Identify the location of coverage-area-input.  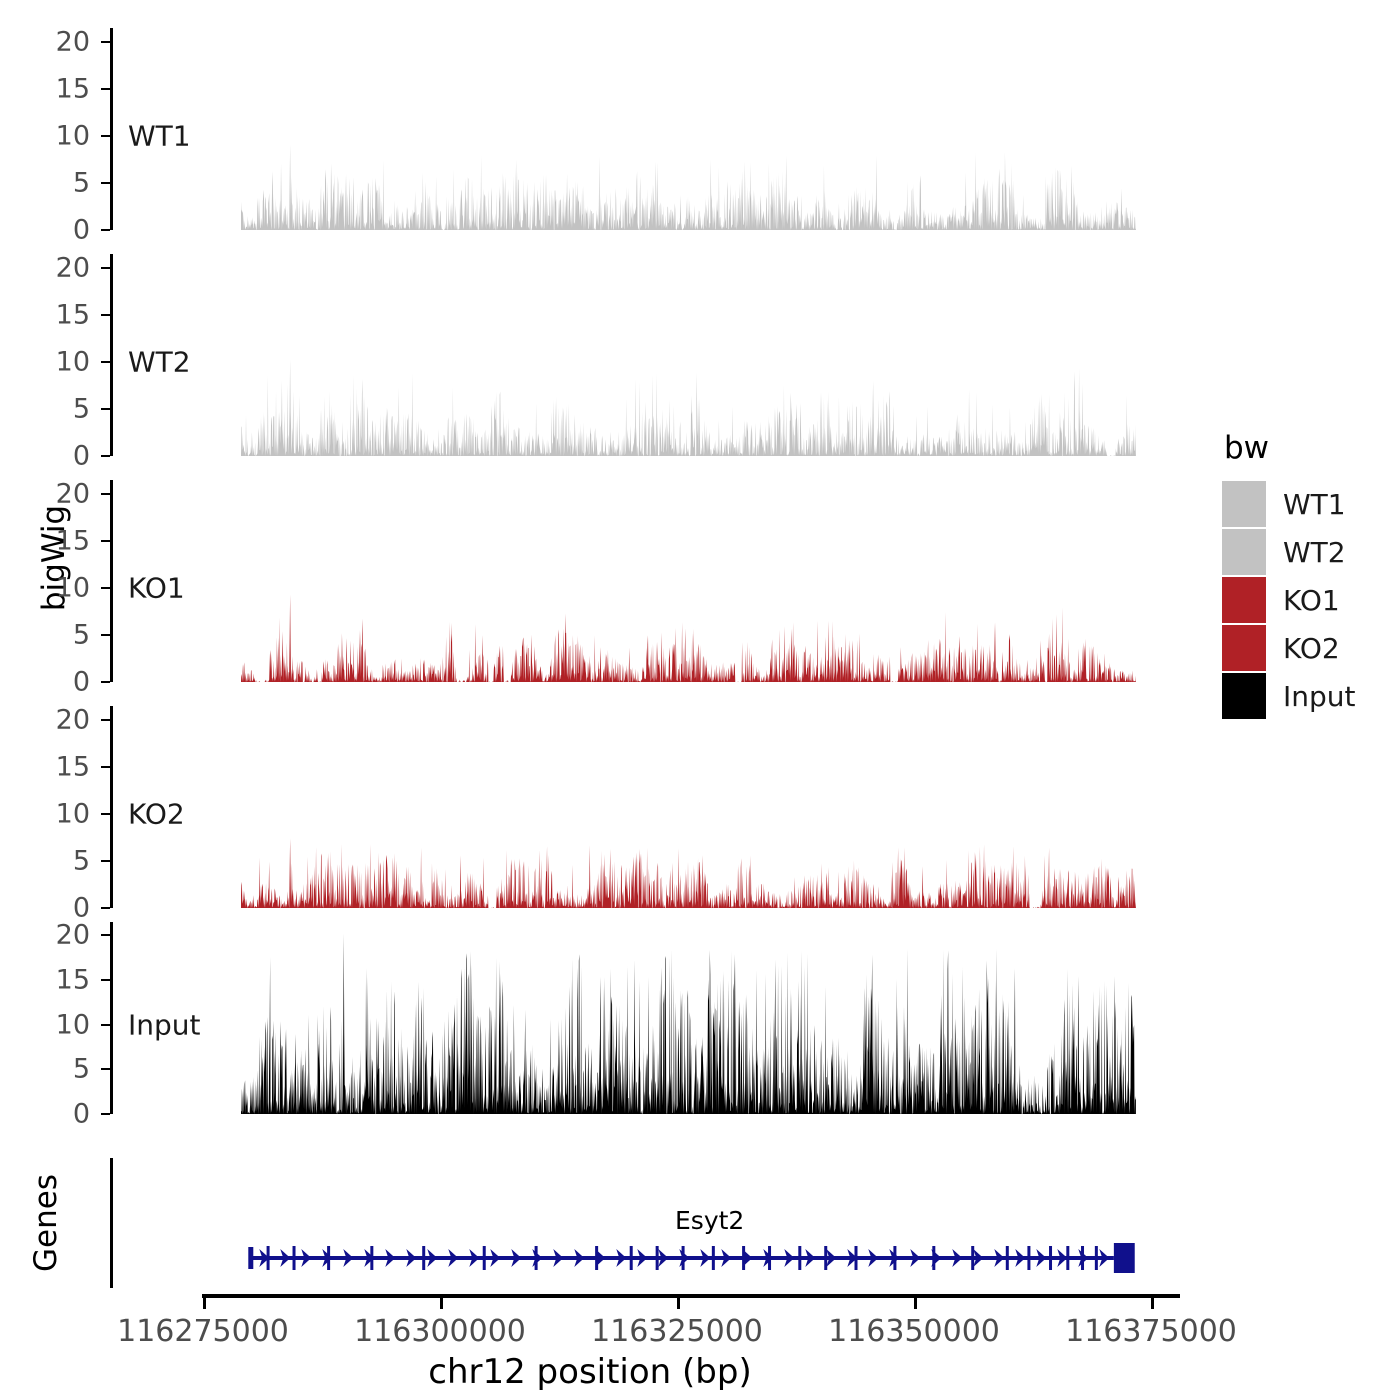
(646, 1018).